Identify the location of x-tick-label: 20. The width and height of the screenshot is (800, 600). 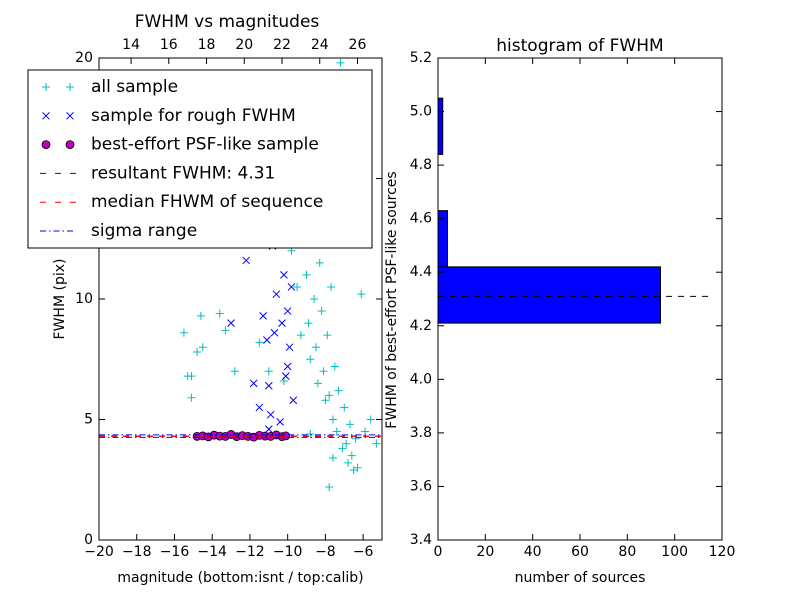
(485, 552).